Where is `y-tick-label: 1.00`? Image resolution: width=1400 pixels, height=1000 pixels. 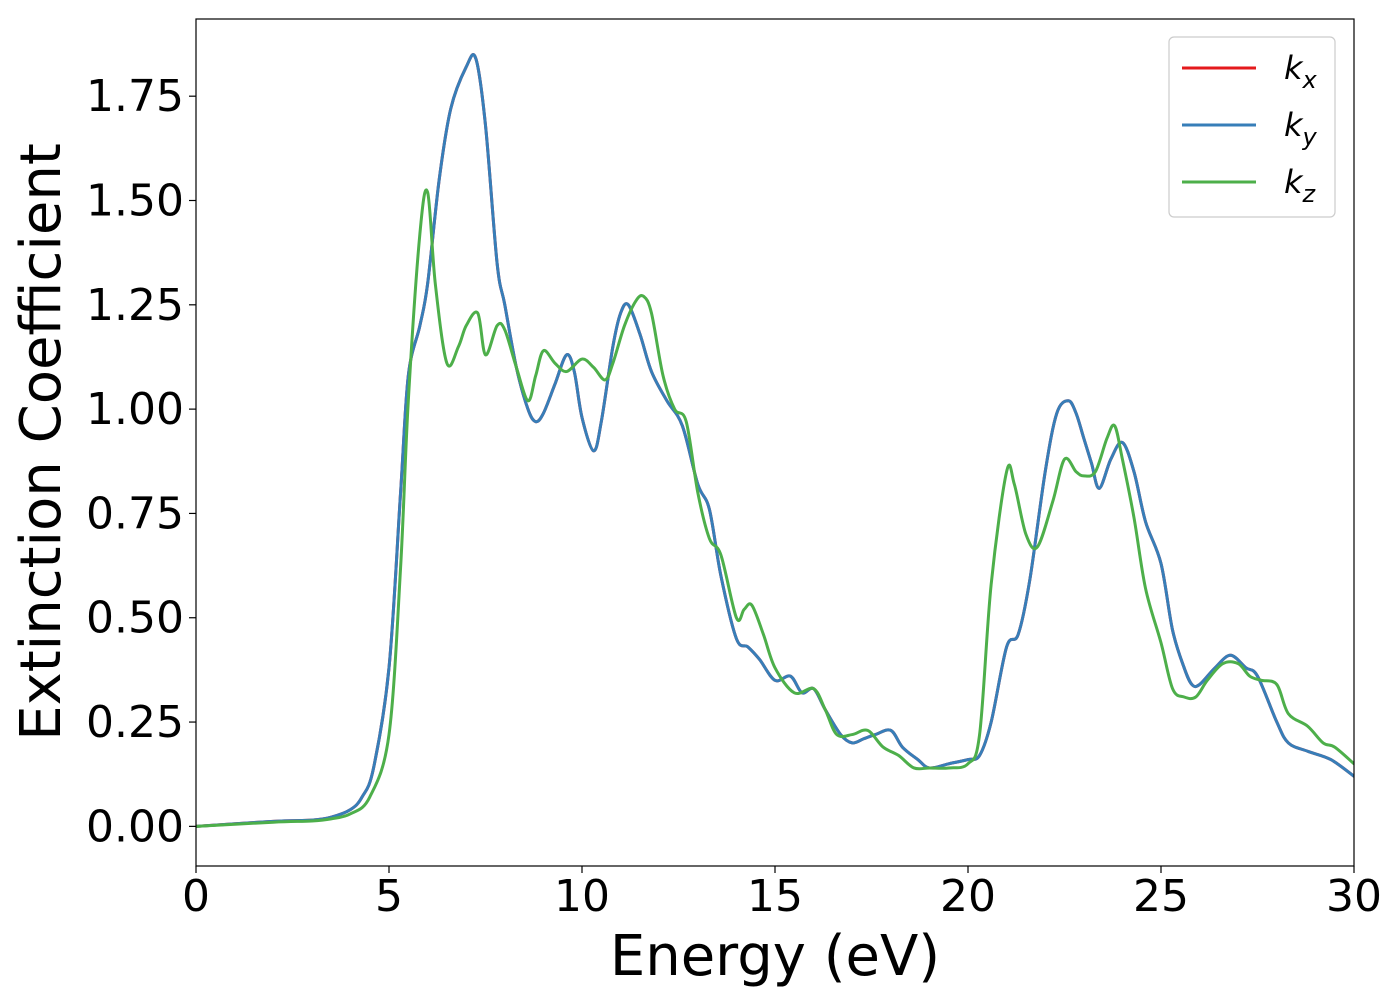
y-tick-label: 1.00 is located at coordinates (135, 409).